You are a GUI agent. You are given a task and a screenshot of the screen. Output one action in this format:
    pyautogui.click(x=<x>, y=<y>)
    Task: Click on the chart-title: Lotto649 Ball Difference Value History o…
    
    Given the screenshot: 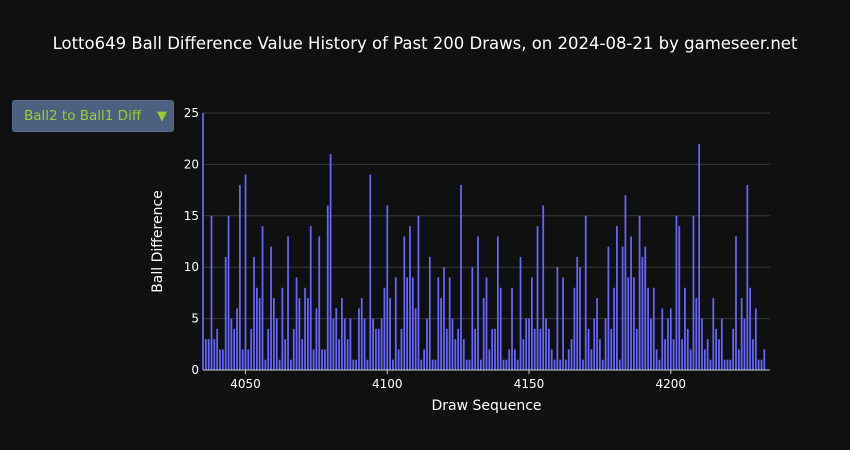 What is the action you would take?
    pyautogui.click(x=425, y=43)
    